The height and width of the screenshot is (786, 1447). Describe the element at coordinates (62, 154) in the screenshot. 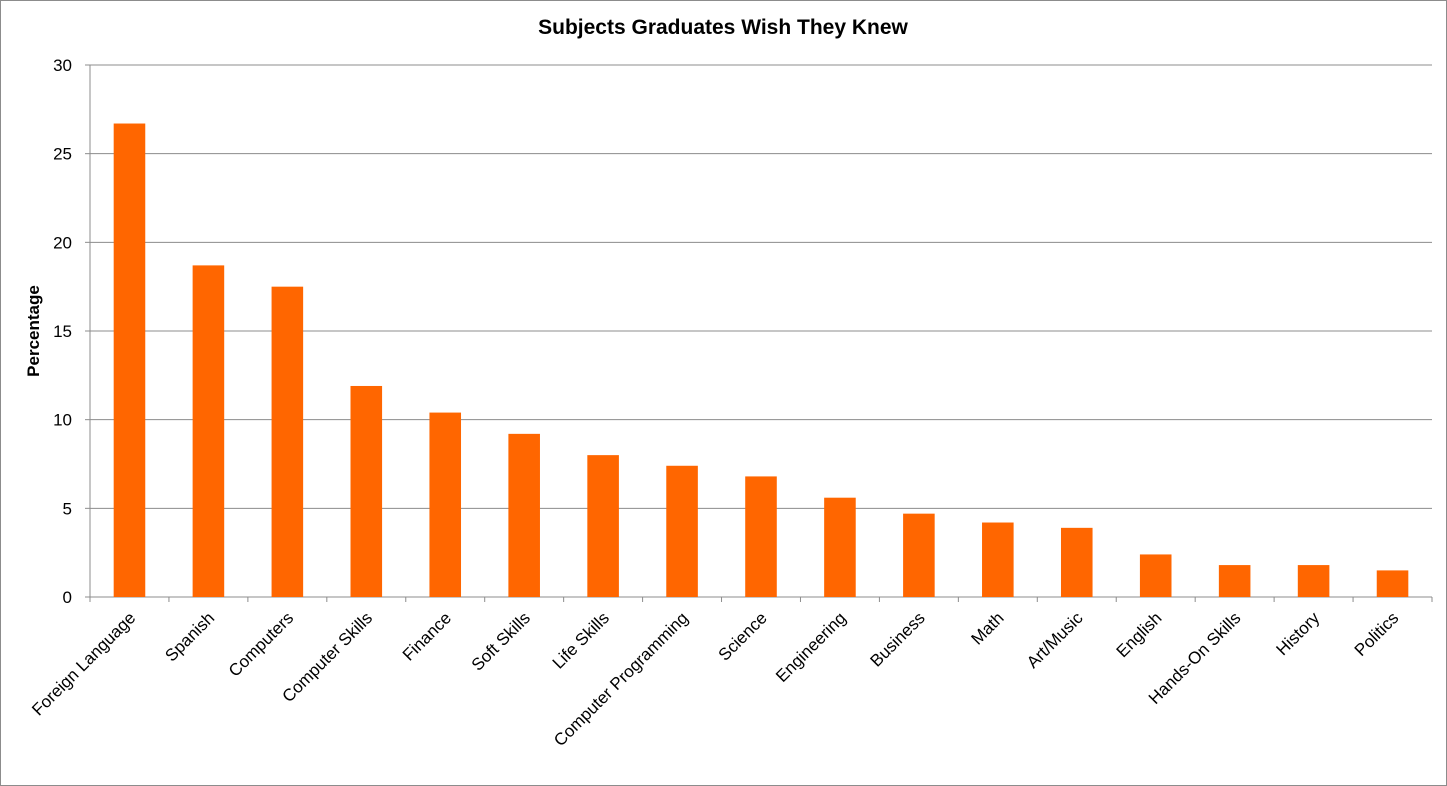

I see `y-tick-label: 25` at that location.